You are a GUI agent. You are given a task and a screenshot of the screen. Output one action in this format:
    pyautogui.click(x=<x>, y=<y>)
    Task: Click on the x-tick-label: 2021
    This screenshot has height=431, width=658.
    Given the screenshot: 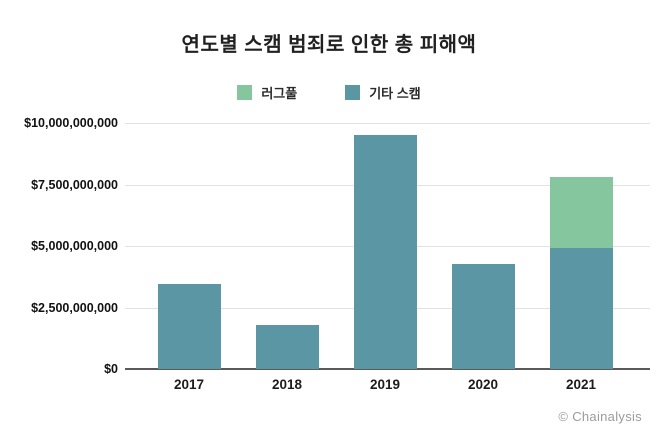 What is the action you would take?
    pyautogui.click(x=581, y=384)
    